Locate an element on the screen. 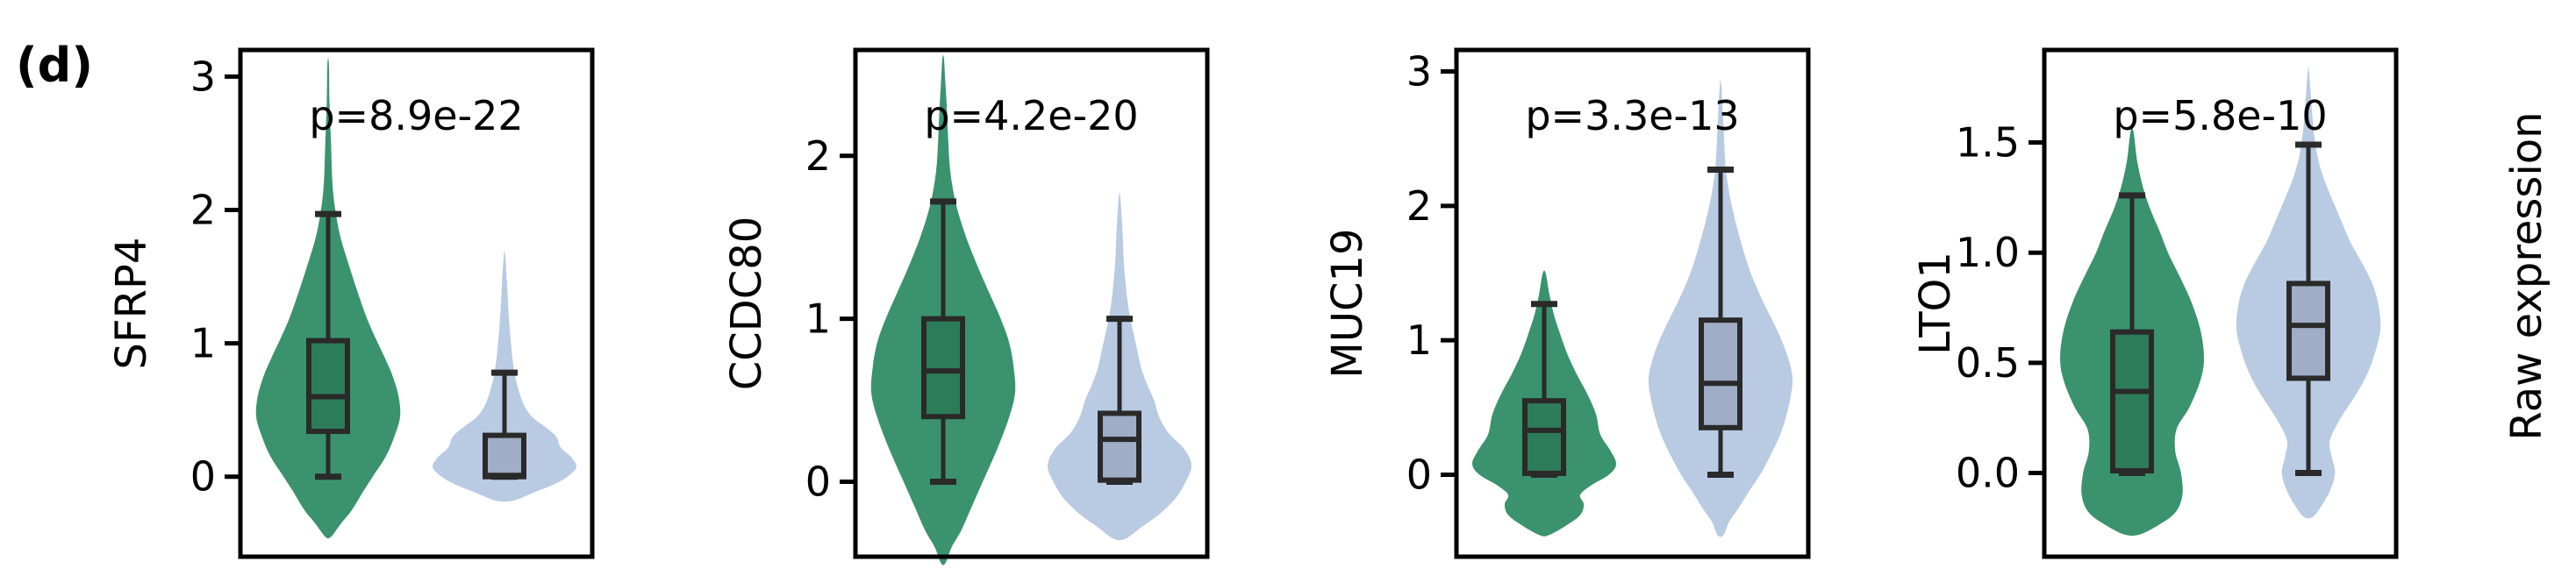 The image size is (2576, 583). box-blue-LTO1 is located at coordinates (2308, 331).